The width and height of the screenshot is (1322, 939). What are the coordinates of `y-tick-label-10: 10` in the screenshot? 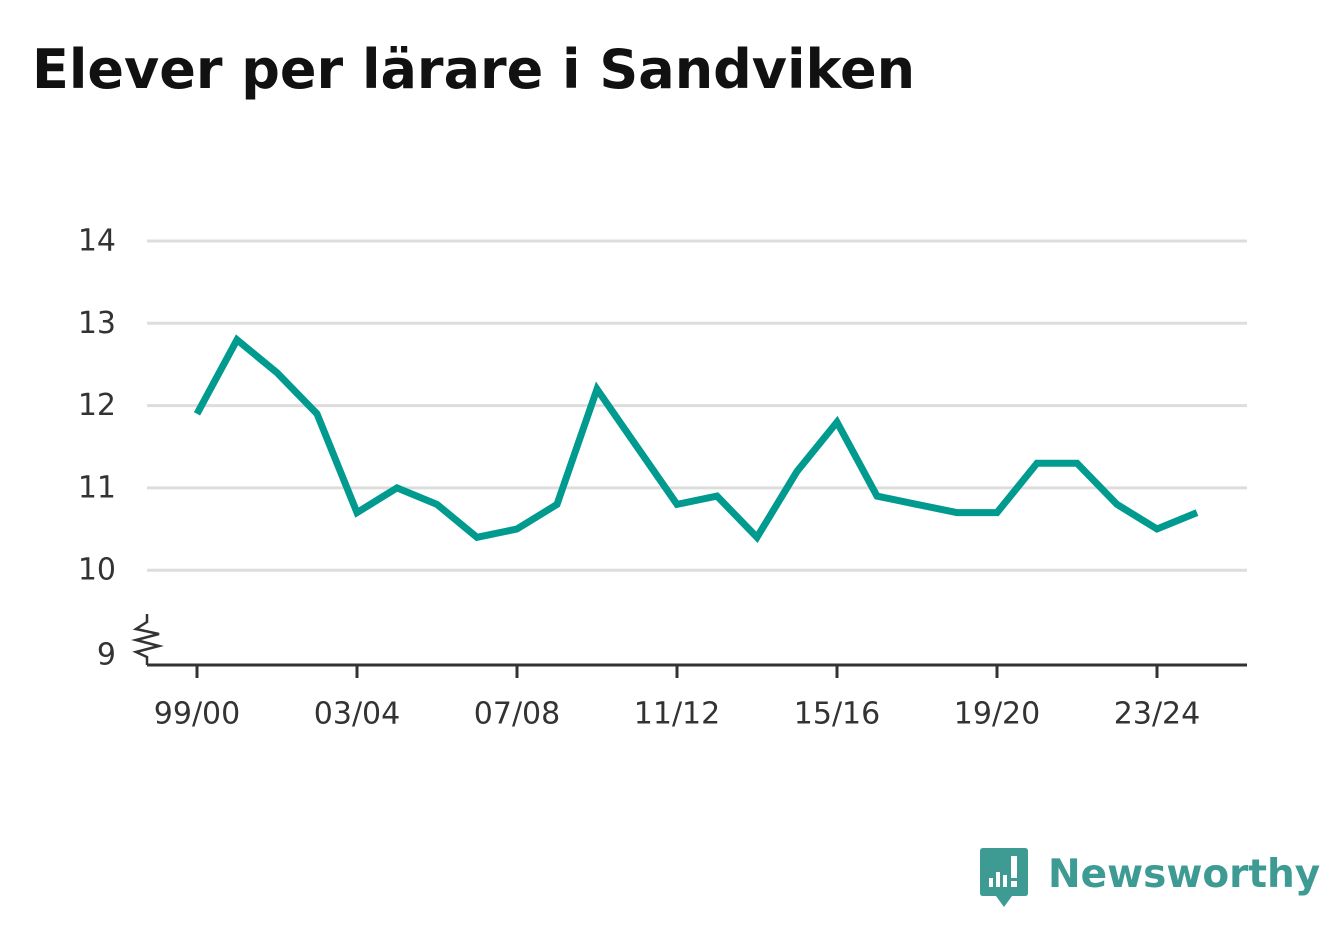 It's located at (97, 570).